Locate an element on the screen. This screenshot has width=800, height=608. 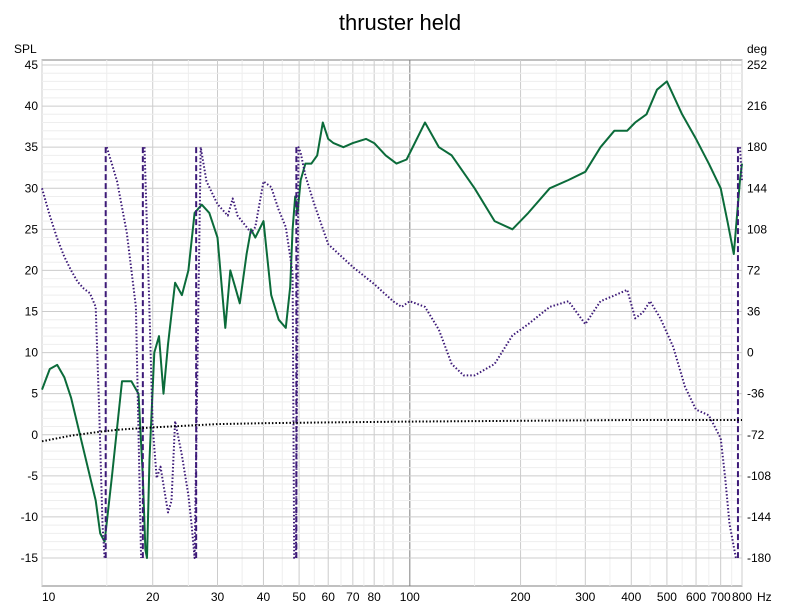
y-left-tick-label: 45 is located at coordinates (32, 65).